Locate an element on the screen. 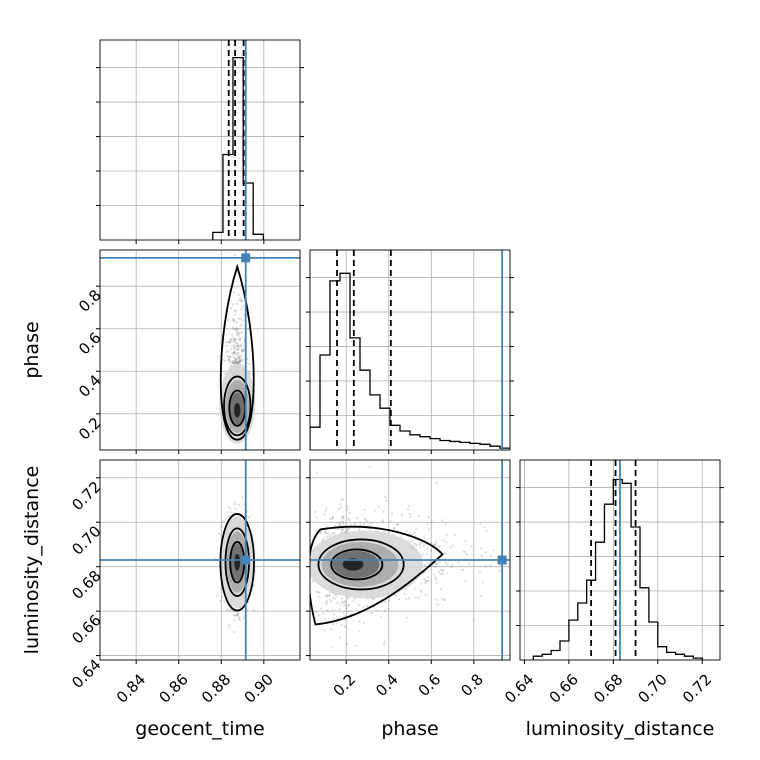 The image size is (760, 760). x-axis-label-geocent-time: geocent_time is located at coordinates (199, 729).